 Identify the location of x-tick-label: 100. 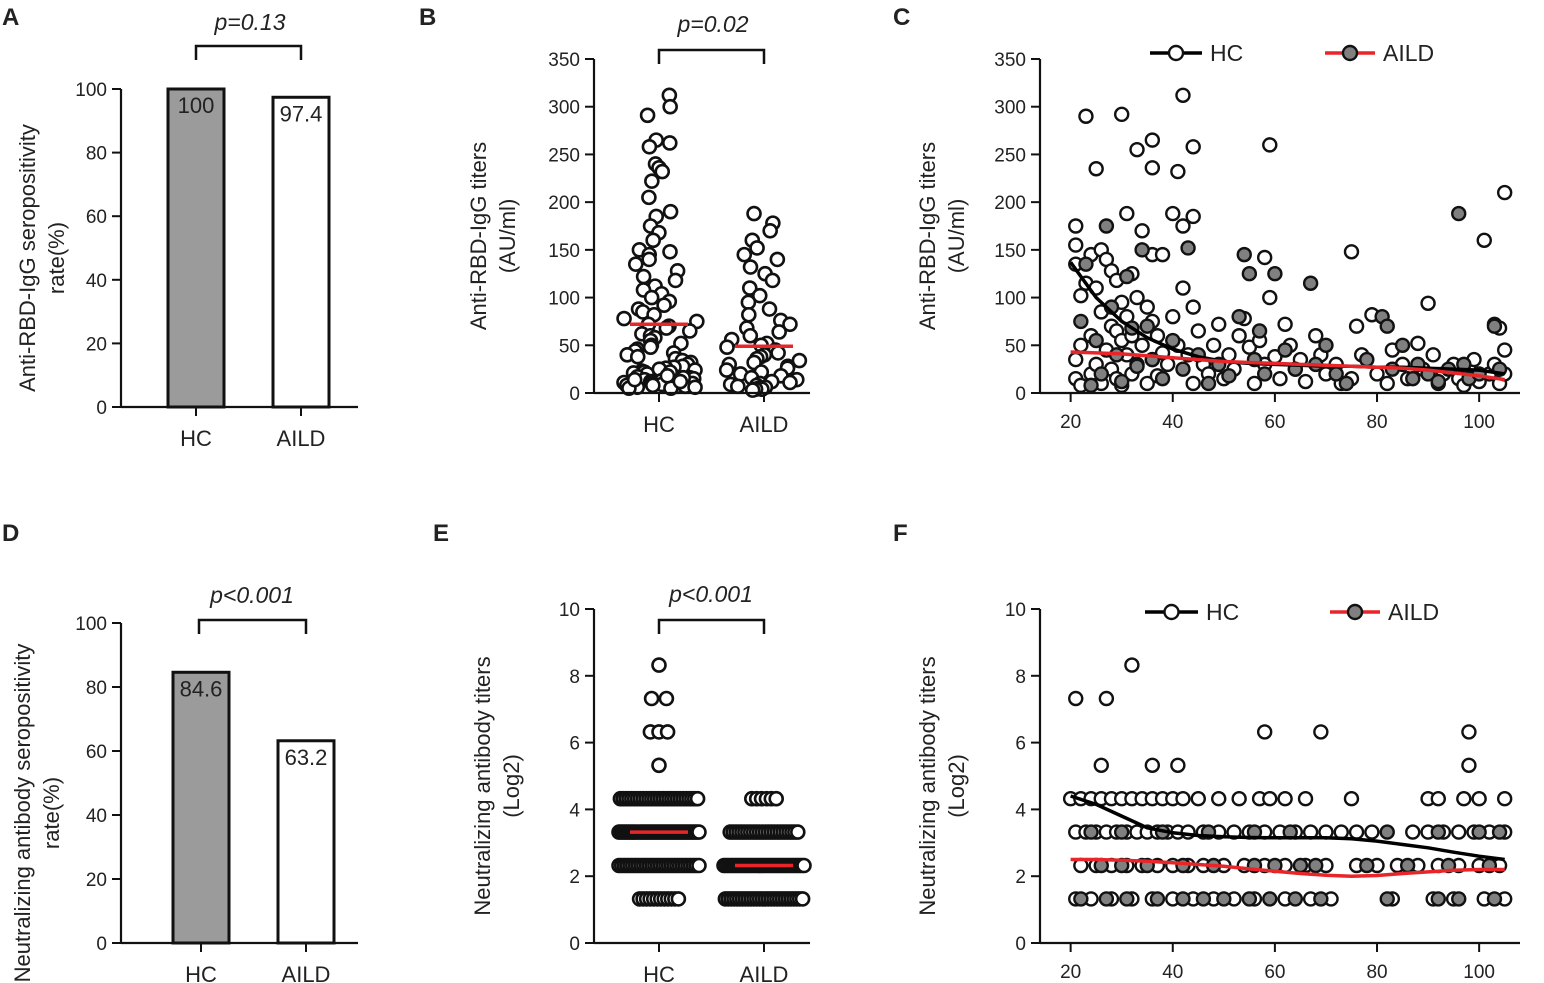
(1479, 972).